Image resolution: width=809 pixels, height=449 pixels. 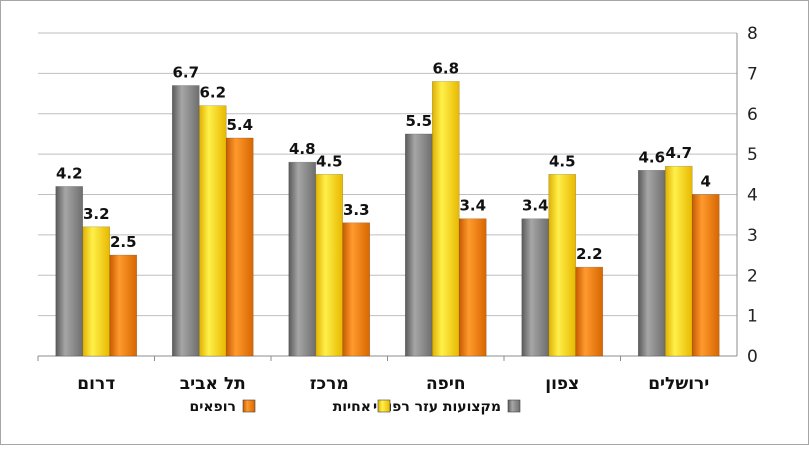 What do you see at coordinates (123, 242) in the screenshot?
I see `data-label: 2.5` at bounding box center [123, 242].